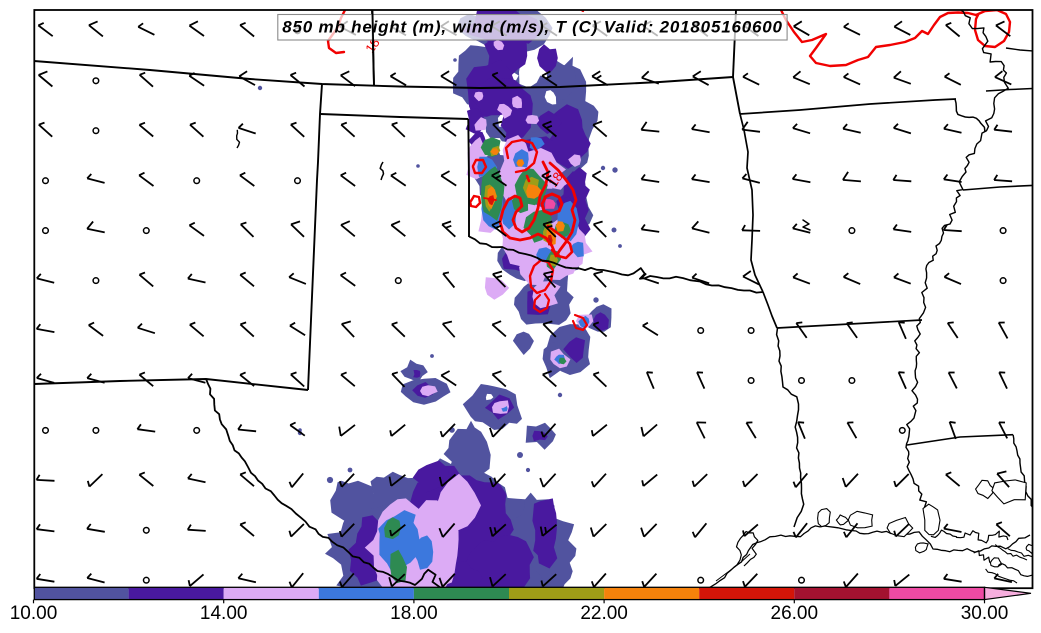  What do you see at coordinates (795, 613) in the screenshot?
I see `svg-text: 26.00` at bounding box center [795, 613].